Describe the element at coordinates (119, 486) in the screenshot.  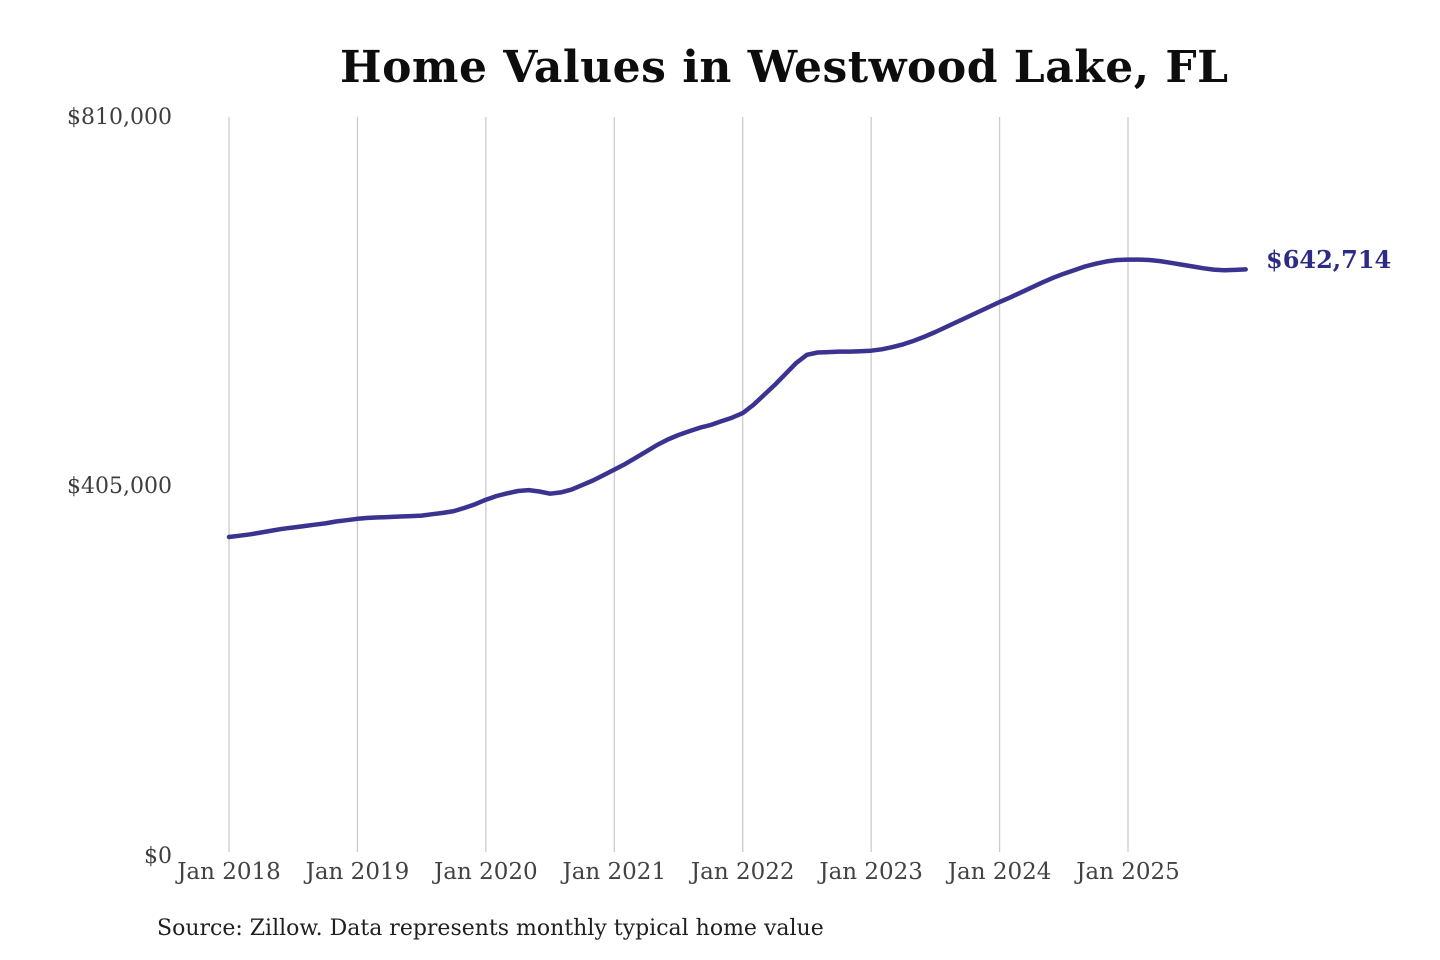
I see `y-tick-label-405000: $405,000` at that location.